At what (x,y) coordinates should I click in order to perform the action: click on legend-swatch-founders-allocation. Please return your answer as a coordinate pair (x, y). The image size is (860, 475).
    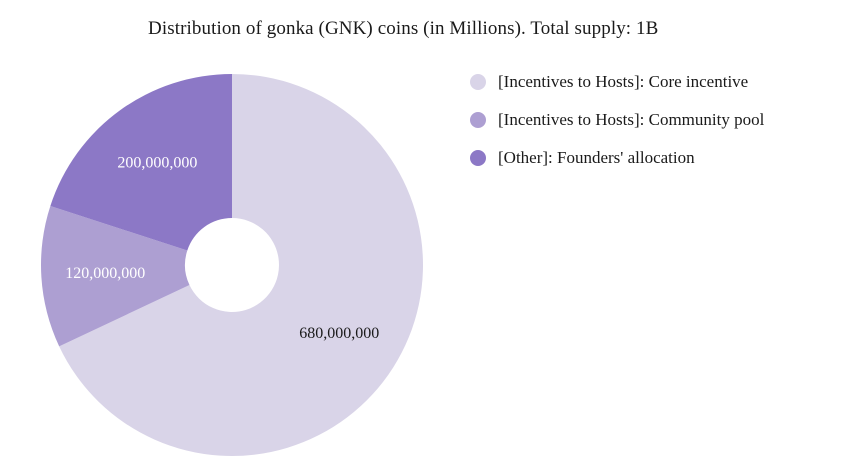
    Looking at the image, I should click on (478, 158).